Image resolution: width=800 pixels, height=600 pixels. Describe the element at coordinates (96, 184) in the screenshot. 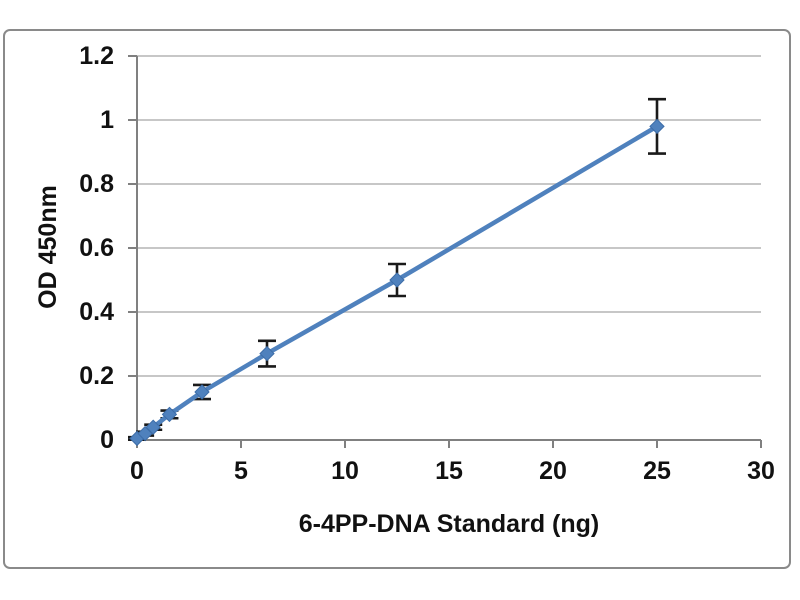

I see `y-tick-label: 0.8` at that location.